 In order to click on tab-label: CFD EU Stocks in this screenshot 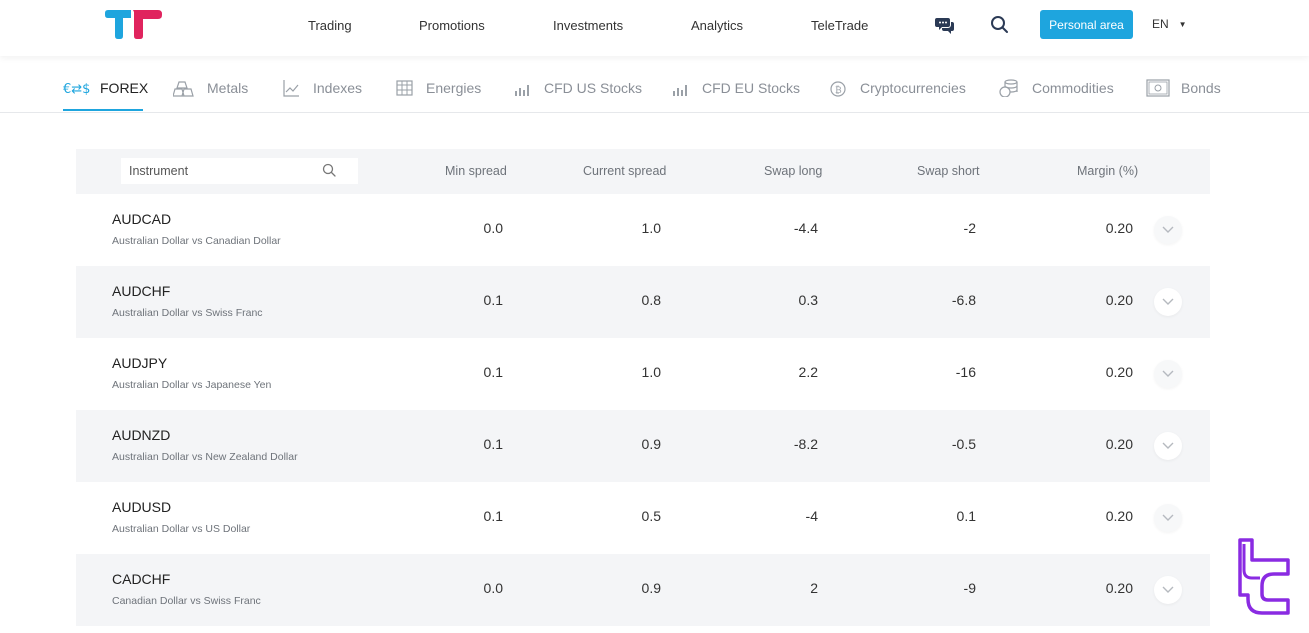, I will do `click(751, 88)`.